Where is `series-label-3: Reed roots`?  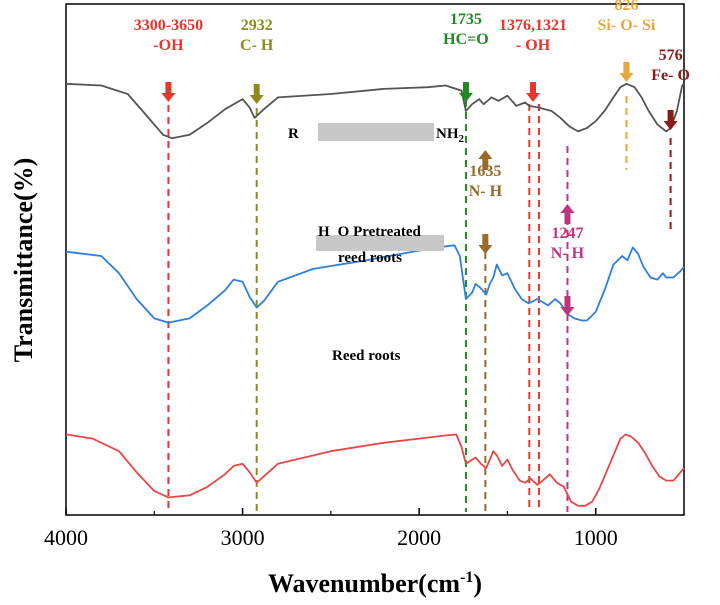 series-label-3: Reed roots is located at coordinates (366, 356).